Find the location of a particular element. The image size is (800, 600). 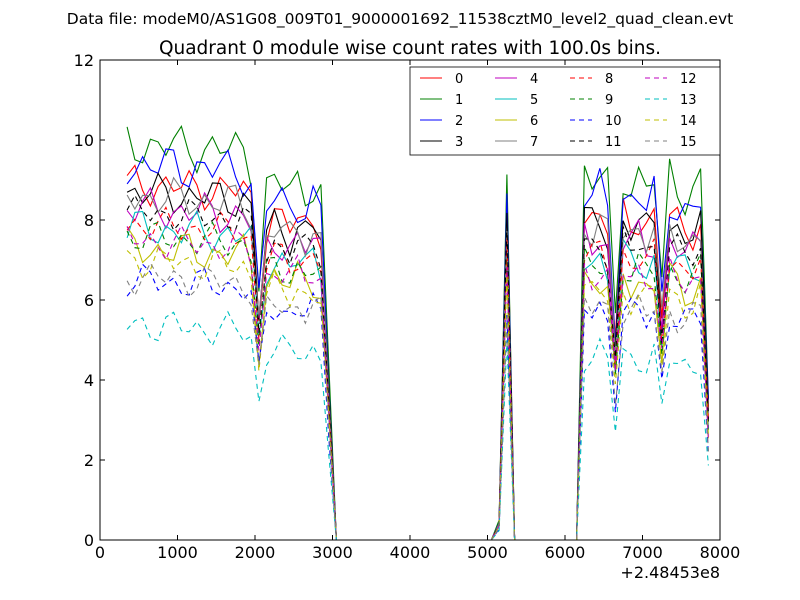

x-offset-label: +2.48453e8 is located at coordinates (670, 572).